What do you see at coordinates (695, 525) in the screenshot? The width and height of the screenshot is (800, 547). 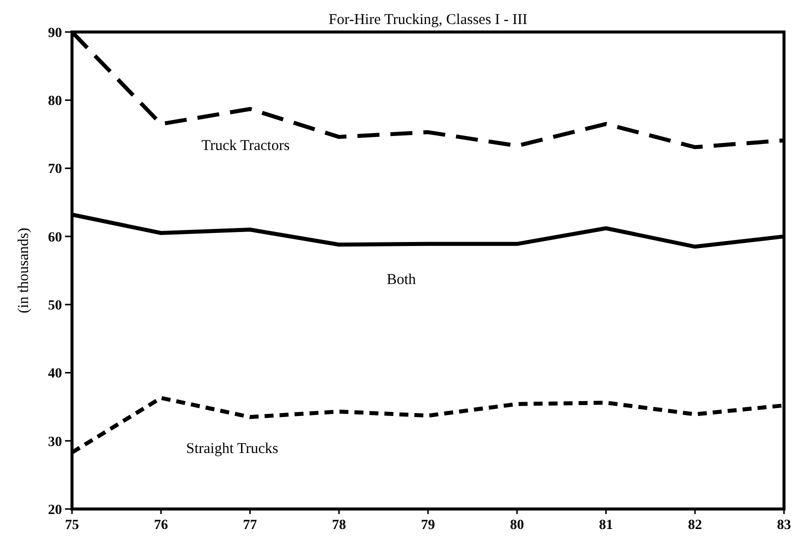 I see `x-tick-label: 82` at bounding box center [695, 525].